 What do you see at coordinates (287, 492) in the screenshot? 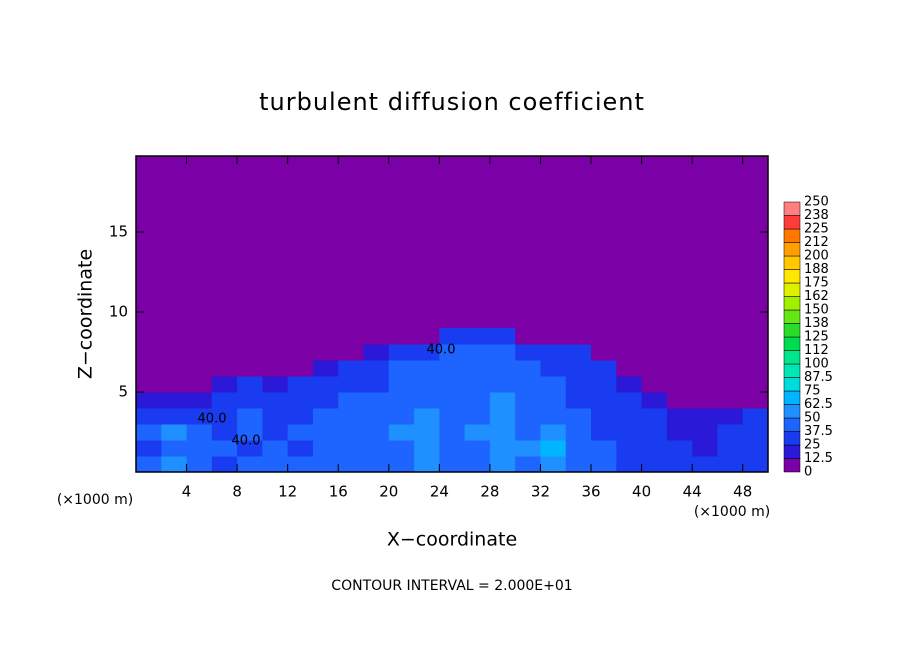
I see `x-tick-label: 12` at bounding box center [287, 492].